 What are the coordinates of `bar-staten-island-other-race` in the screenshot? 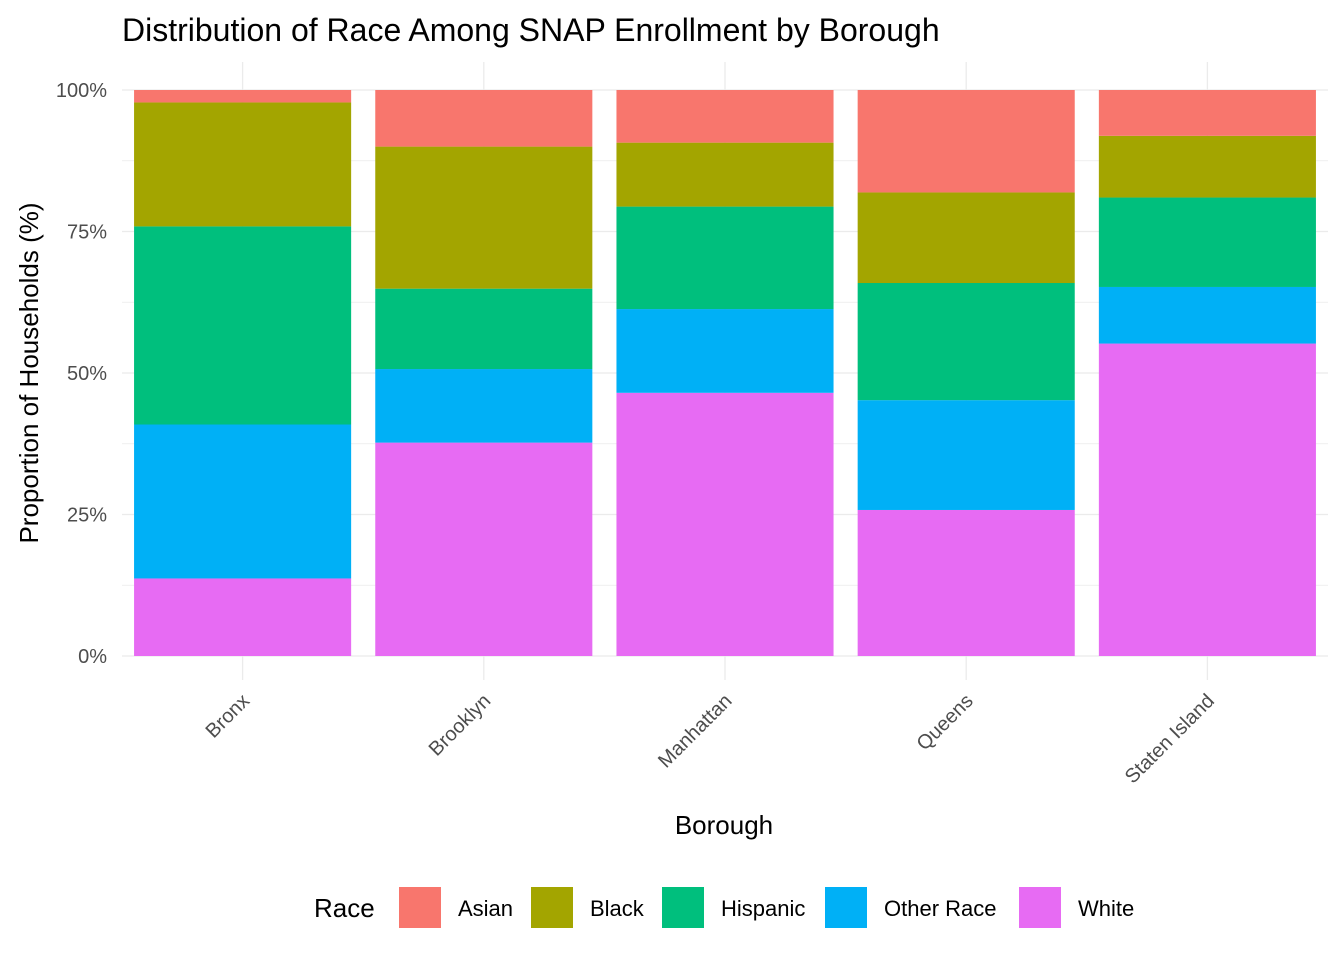 It's located at (1207, 315).